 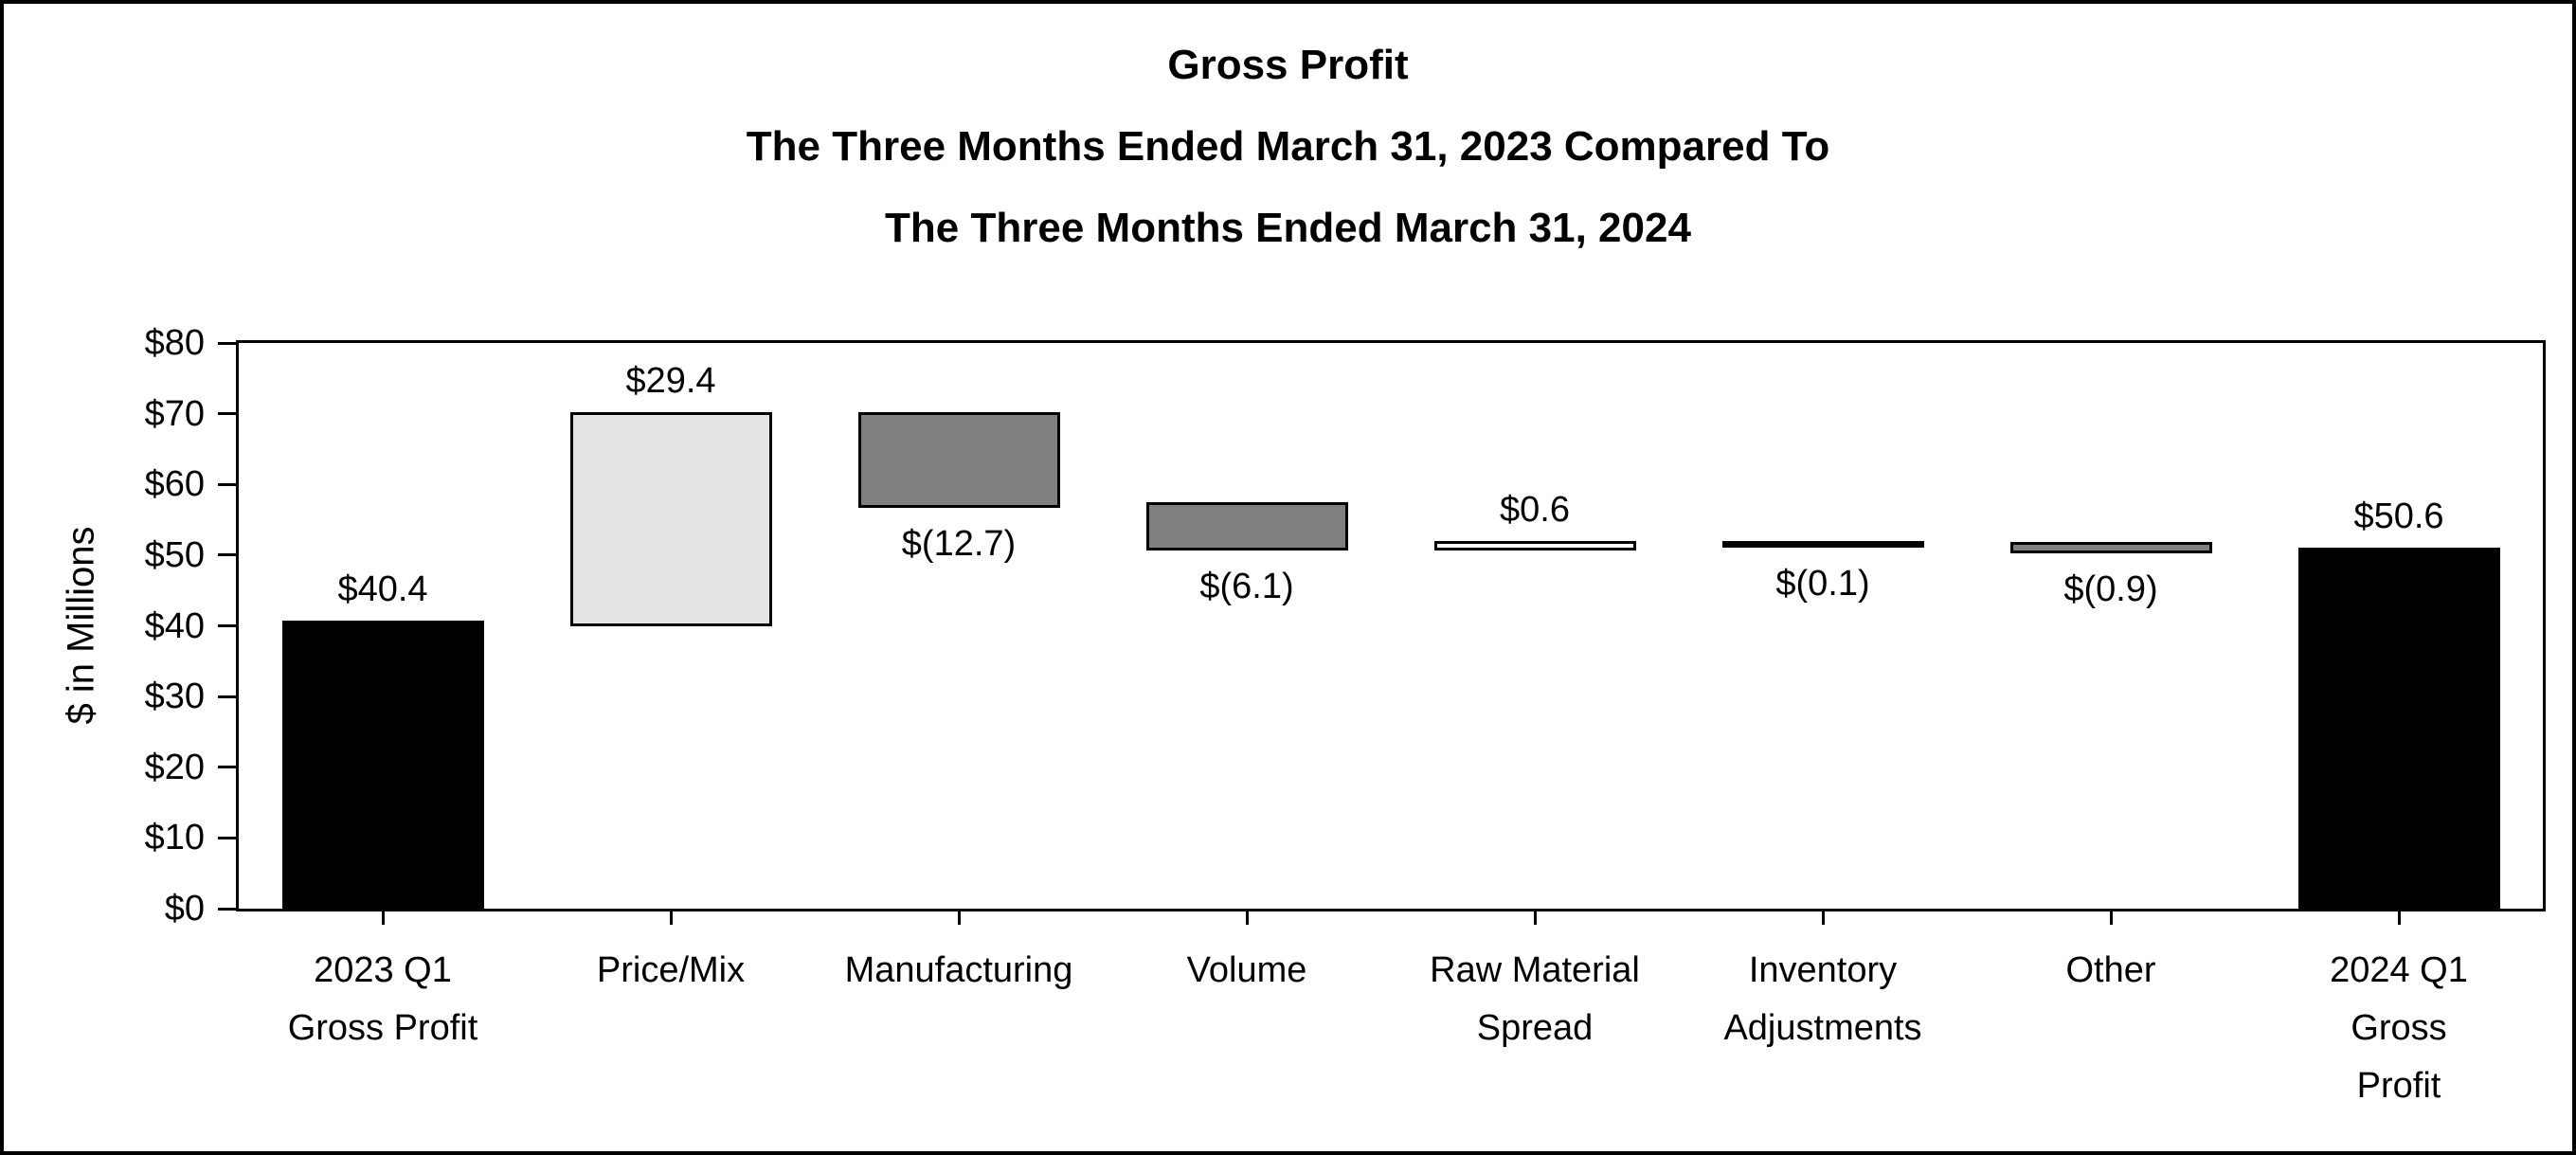 I want to click on x-category-label-line: Spread, so click(x=1535, y=1028).